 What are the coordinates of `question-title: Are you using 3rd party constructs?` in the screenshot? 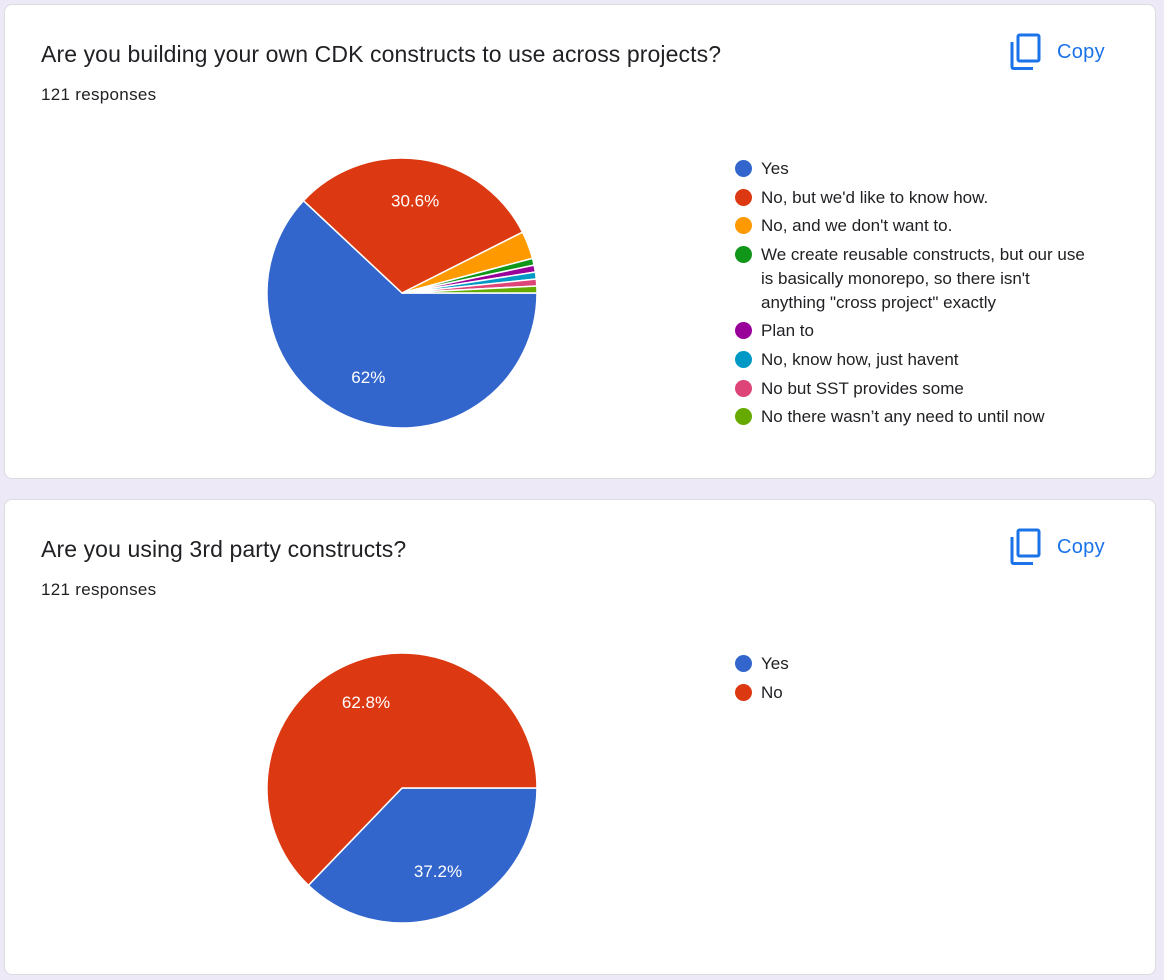 It's located at (224, 549).